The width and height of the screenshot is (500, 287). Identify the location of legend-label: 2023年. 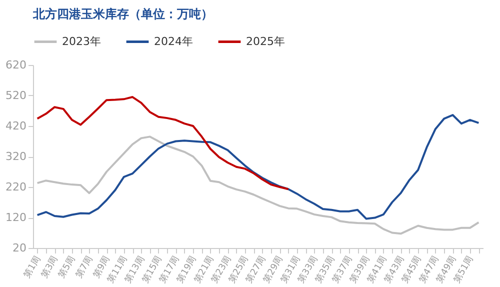
(81, 41).